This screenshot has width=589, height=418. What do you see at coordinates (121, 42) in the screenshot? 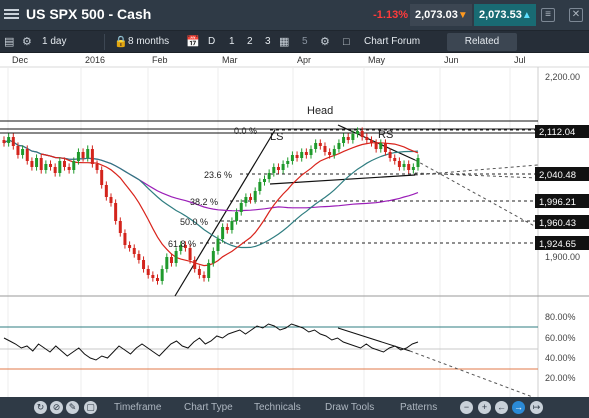
I see `lock-icon: 🔒` at bounding box center [121, 42].